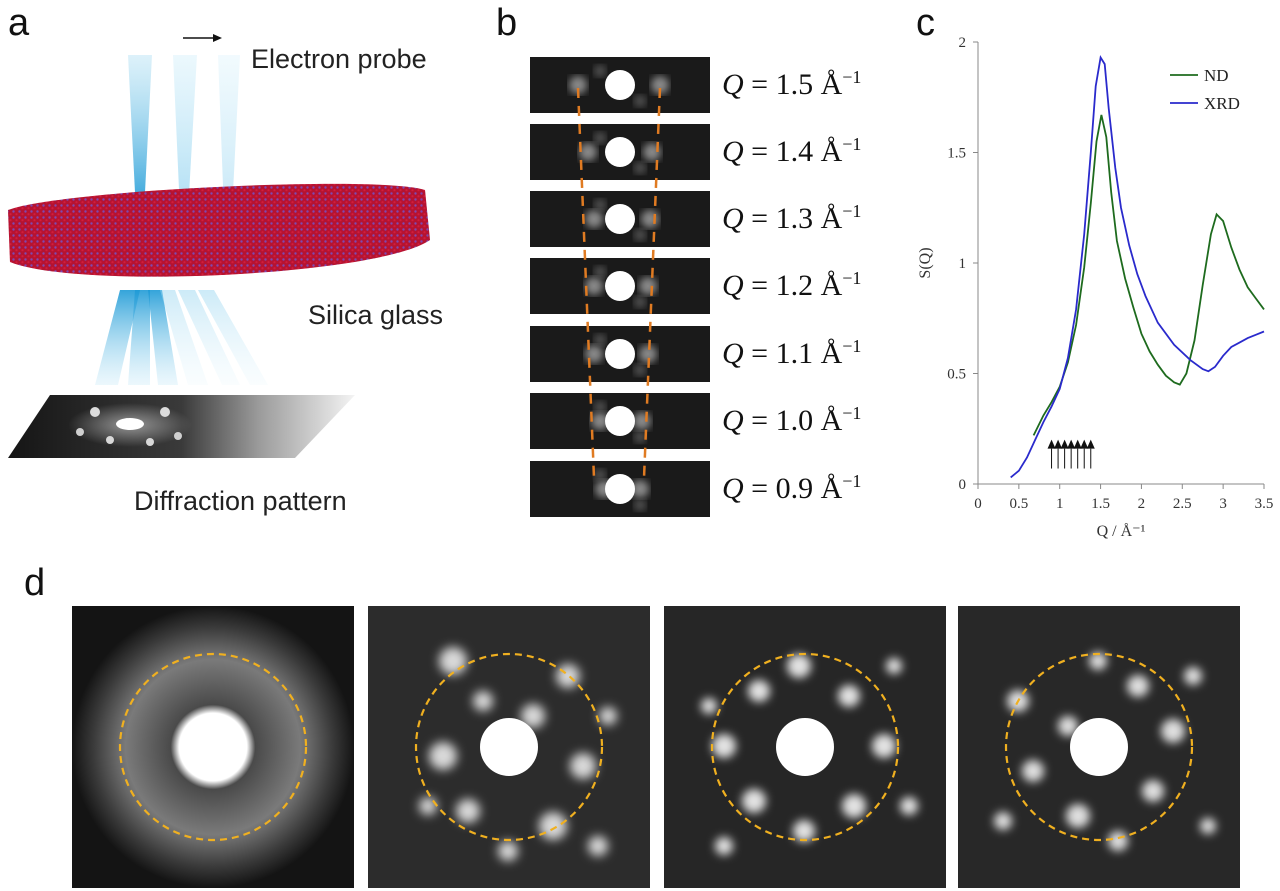 The width and height of the screenshot is (1280, 891). I want to click on q-value: = 1.3 Å, so click(793, 218).